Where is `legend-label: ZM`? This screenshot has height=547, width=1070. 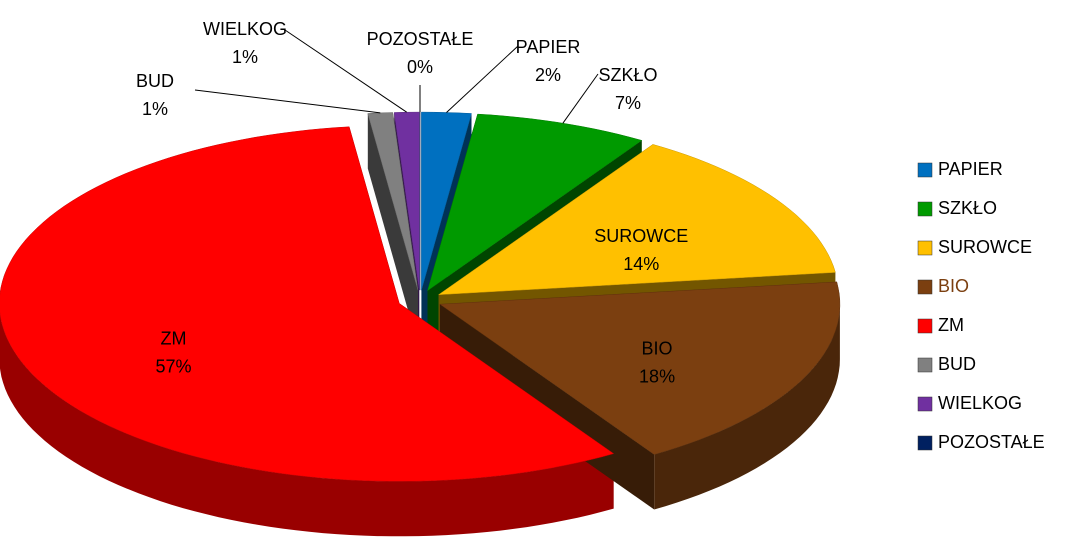
legend-label: ZM is located at coordinates (951, 325).